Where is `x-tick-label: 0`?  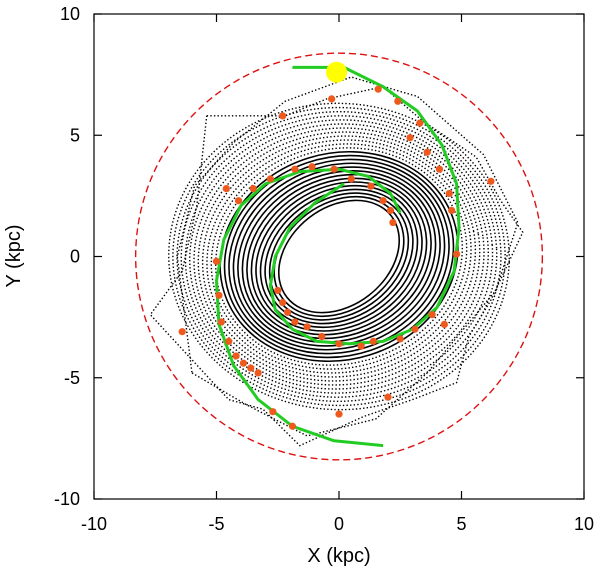
x-tick-label: 0 is located at coordinates (339, 524).